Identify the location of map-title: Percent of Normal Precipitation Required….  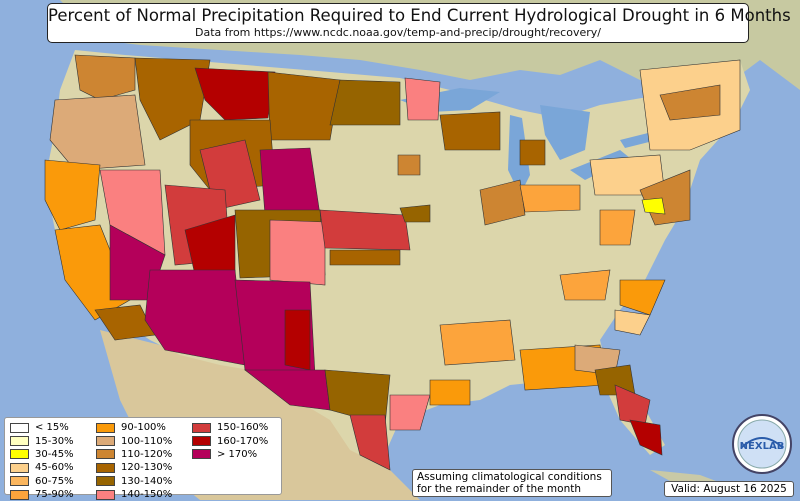
(419, 15).